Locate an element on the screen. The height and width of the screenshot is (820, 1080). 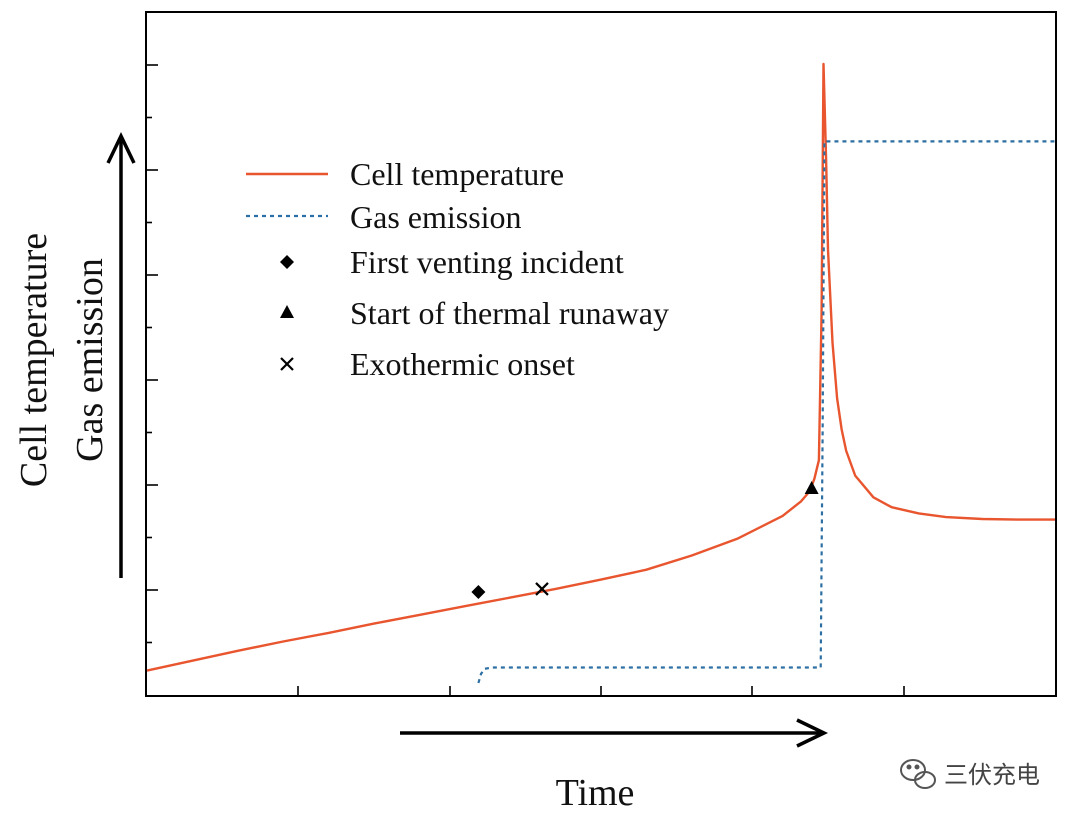
watermark-text: 三伏充电 is located at coordinates (992, 775).